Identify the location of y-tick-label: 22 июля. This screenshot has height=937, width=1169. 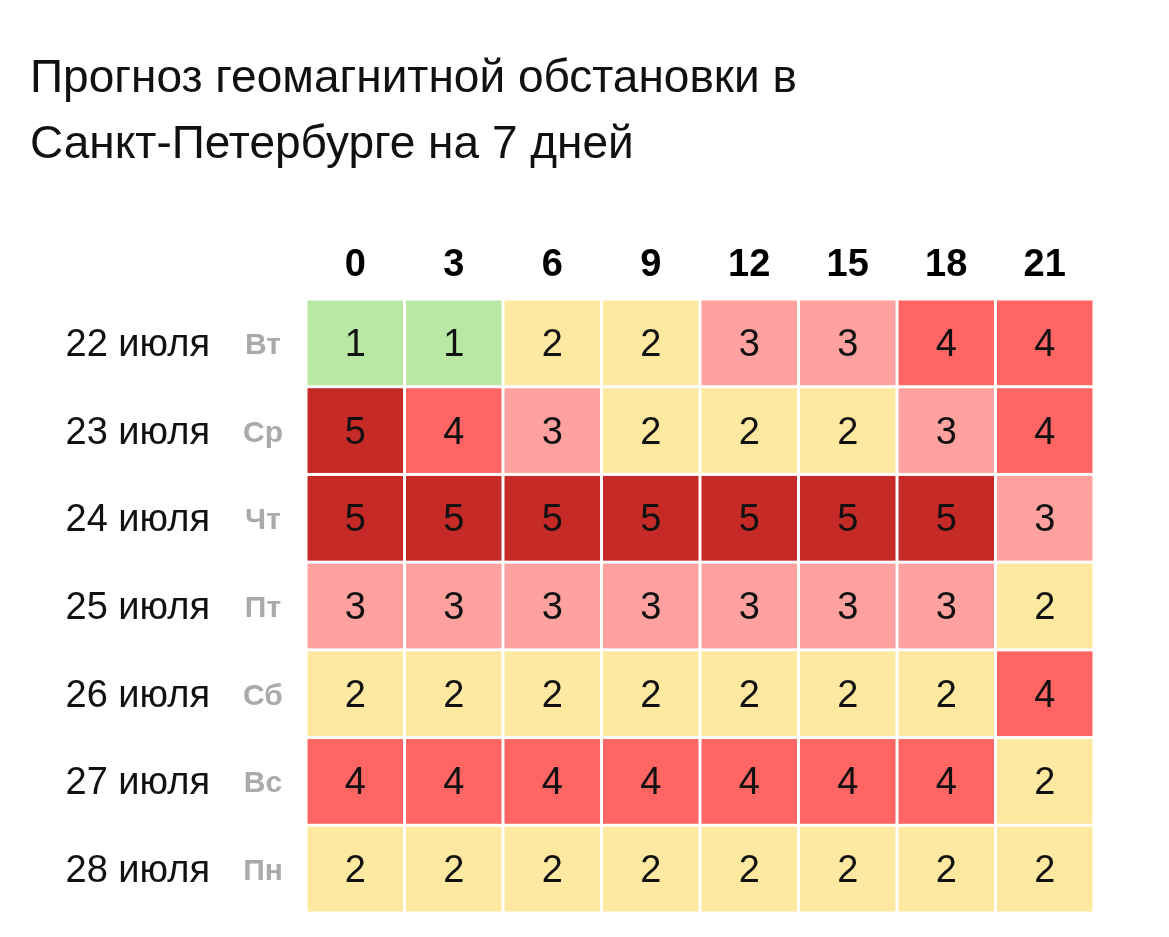
(137, 342).